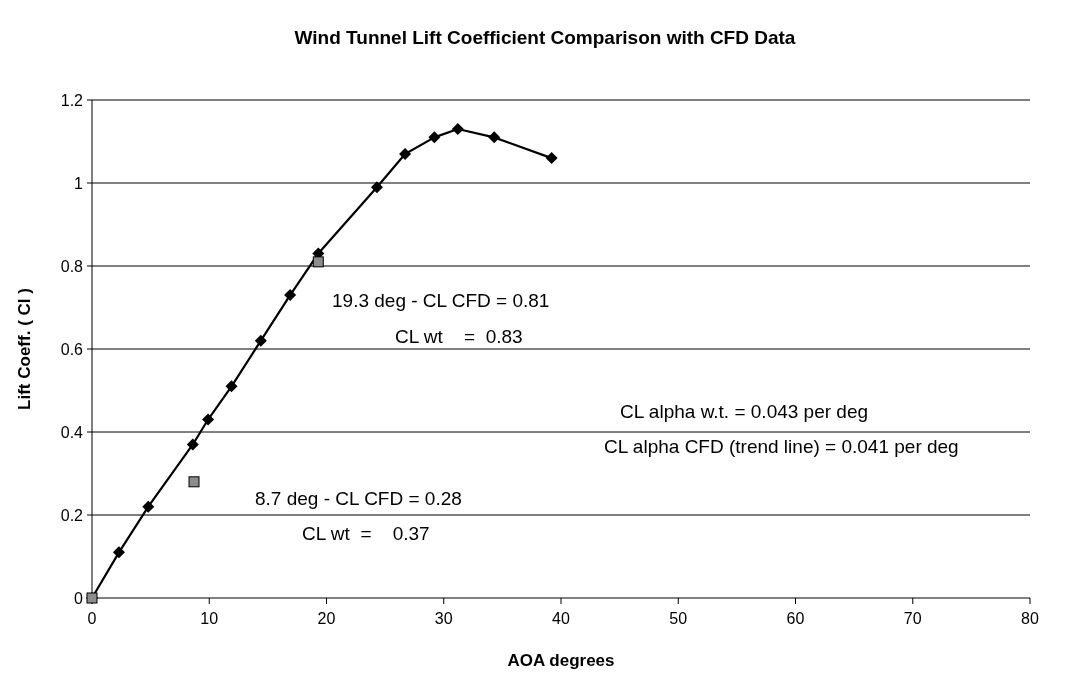 This screenshot has height=690, width=1090. What do you see at coordinates (72, 349) in the screenshot?
I see `y-tick-label: 0.6` at bounding box center [72, 349].